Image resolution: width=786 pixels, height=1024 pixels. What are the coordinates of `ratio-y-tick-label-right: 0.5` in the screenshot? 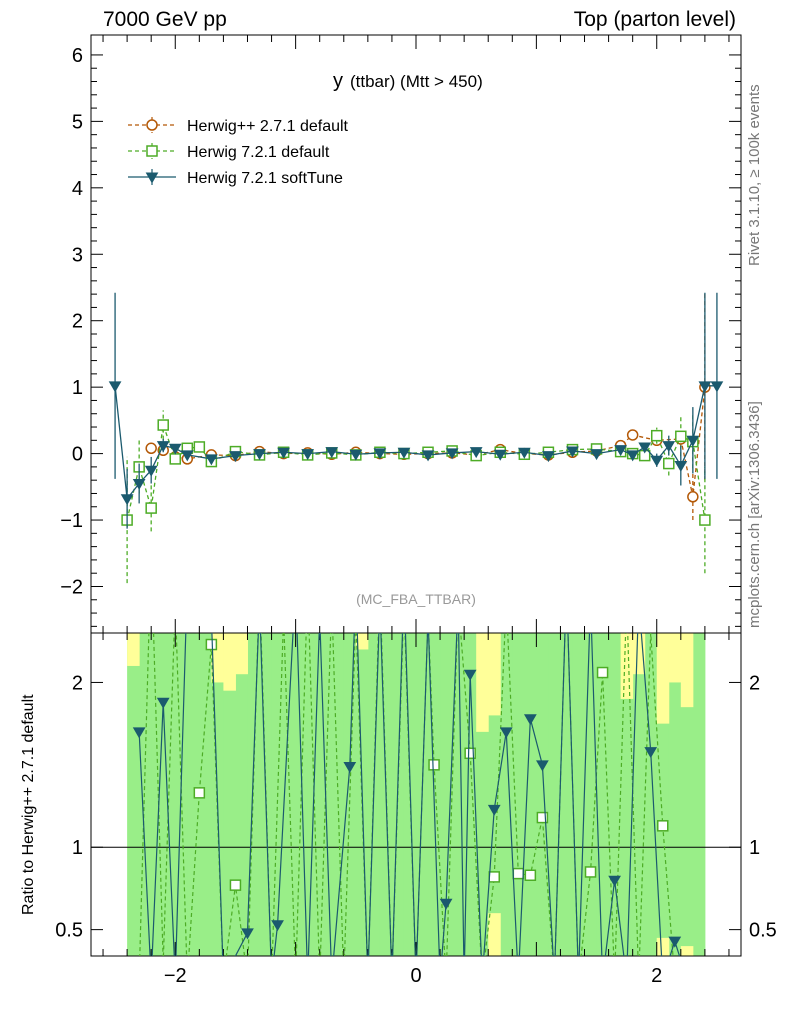 It's located at (763, 931).